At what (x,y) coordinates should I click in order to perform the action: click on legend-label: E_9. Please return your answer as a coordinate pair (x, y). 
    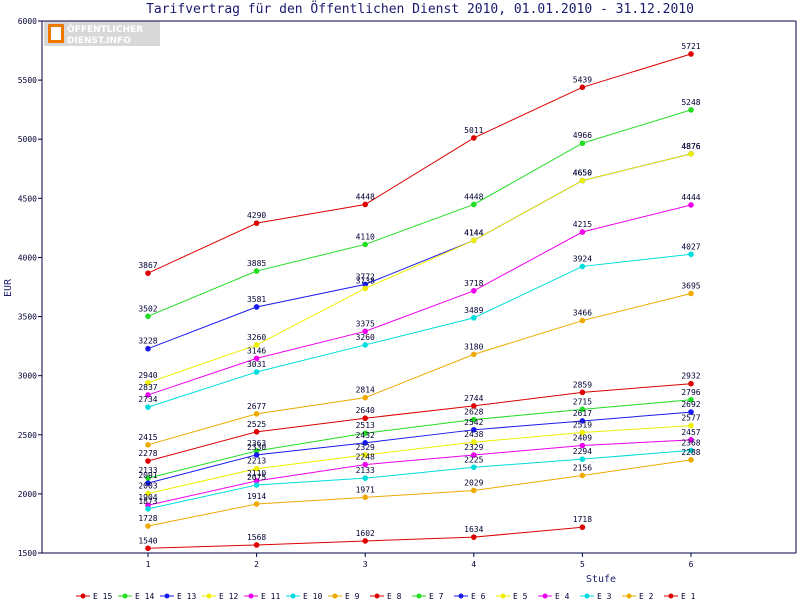
    Looking at the image, I should click on (352, 596).